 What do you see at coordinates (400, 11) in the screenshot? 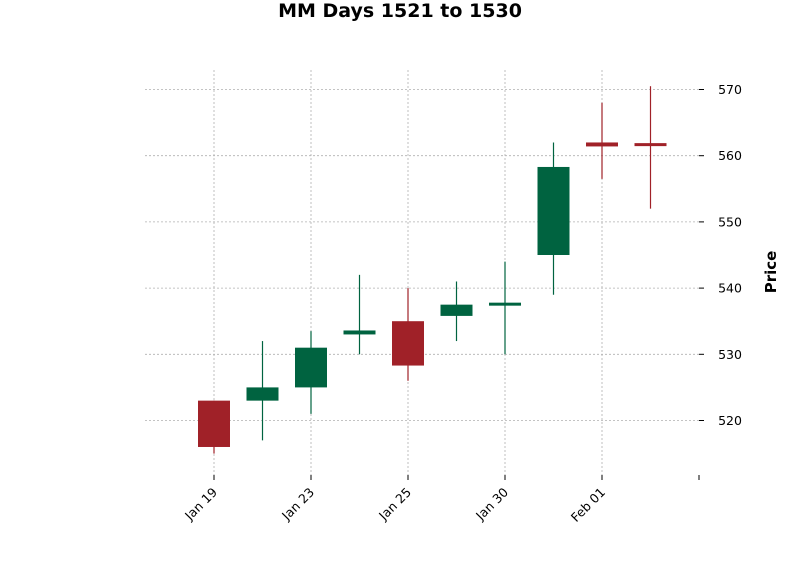
I see `chart-title: MM Days 1521 to 1530` at bounding box center [400, 11].